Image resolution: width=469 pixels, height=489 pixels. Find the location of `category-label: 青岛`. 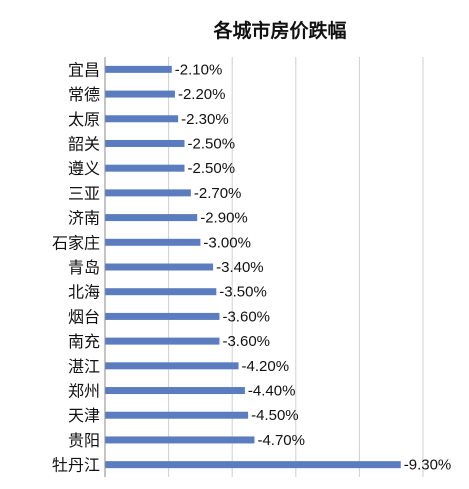

category-label: 青岛 is located at coordinates (84, 267).